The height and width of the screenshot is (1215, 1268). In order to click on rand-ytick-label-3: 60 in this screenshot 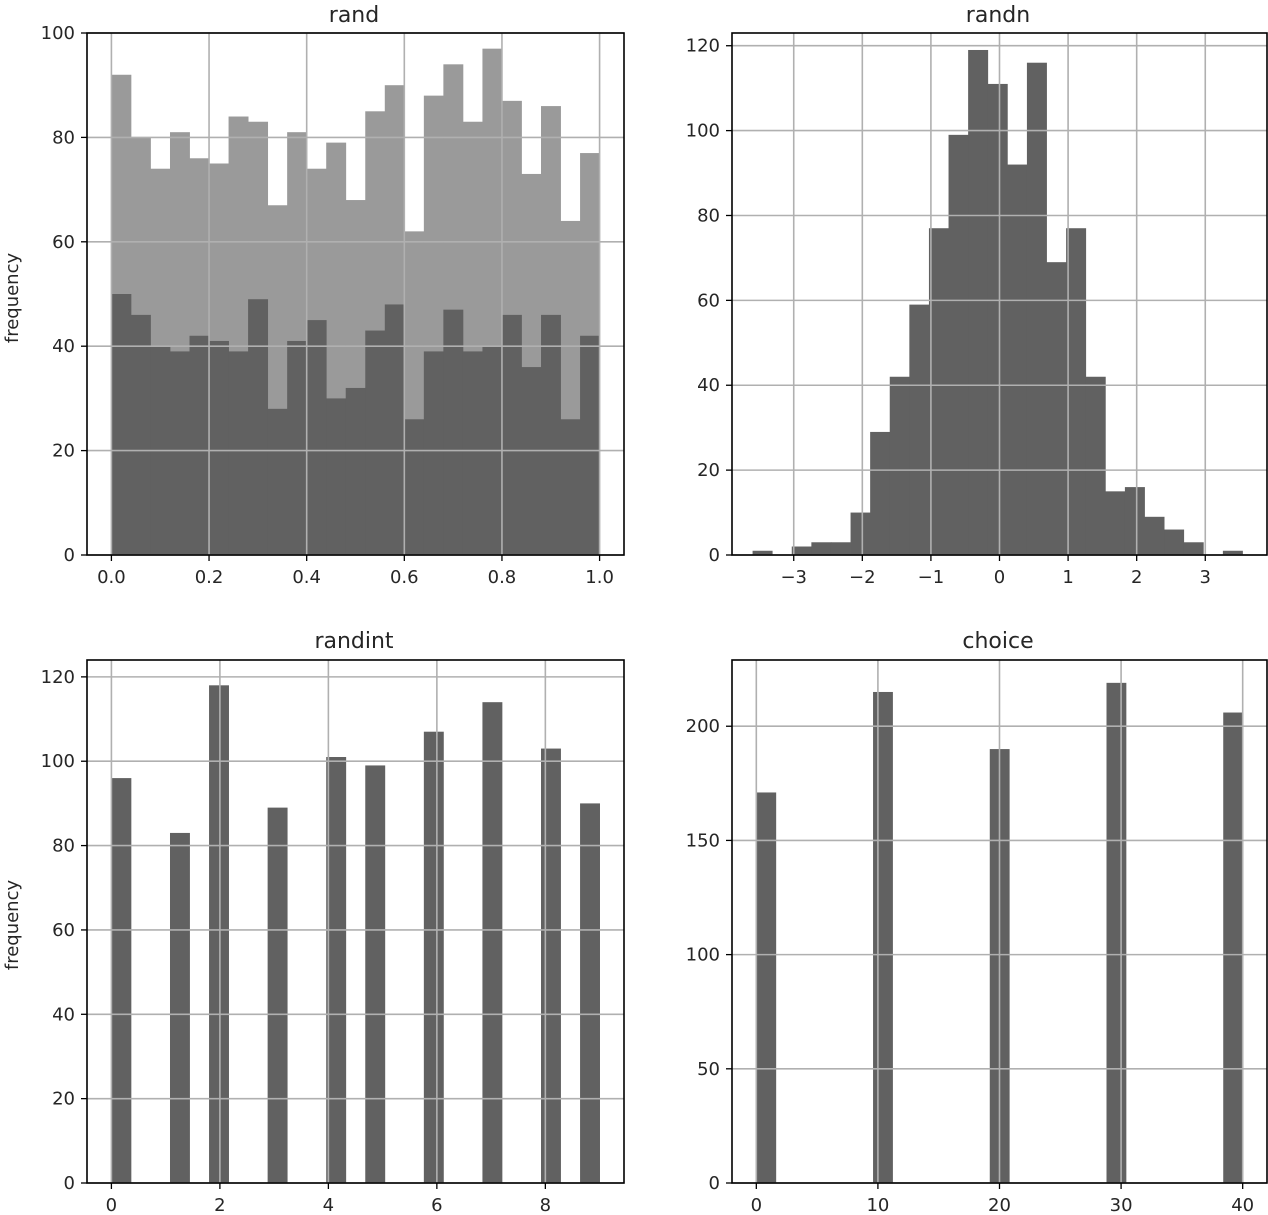, I will do `click(63, 242)`.